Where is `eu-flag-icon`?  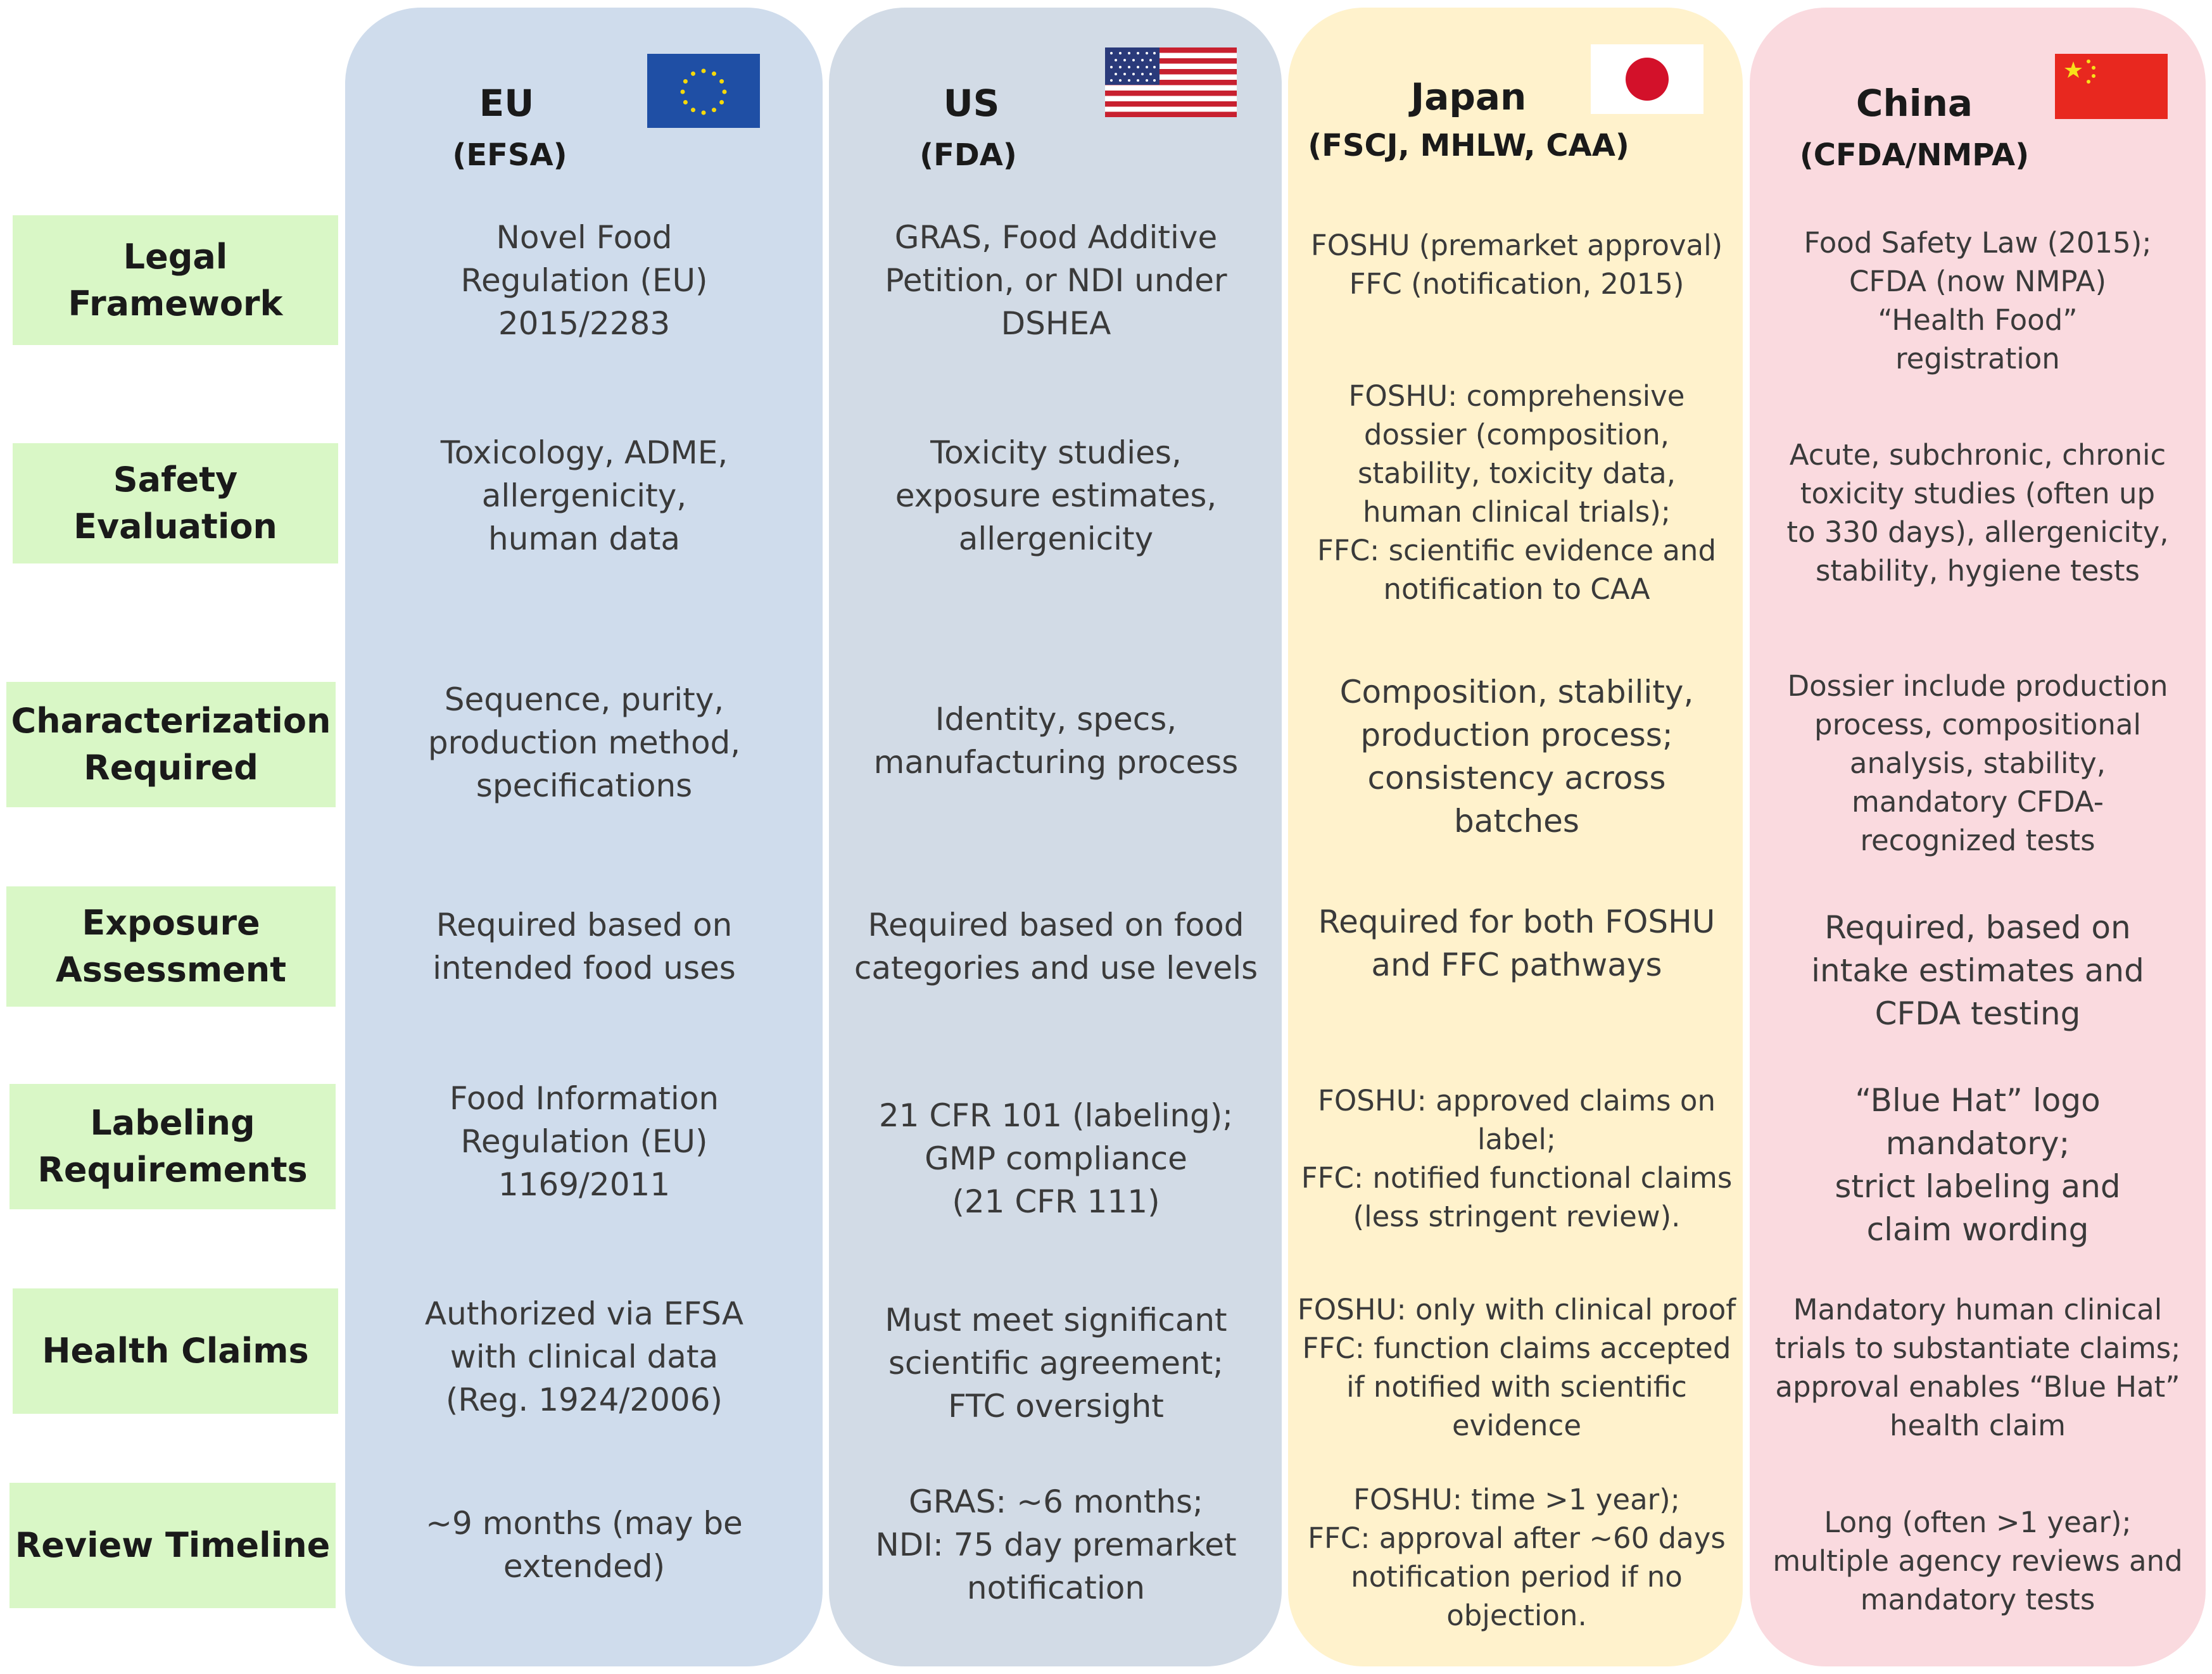 eu-flag-icon is located at coordinates (703, 91).